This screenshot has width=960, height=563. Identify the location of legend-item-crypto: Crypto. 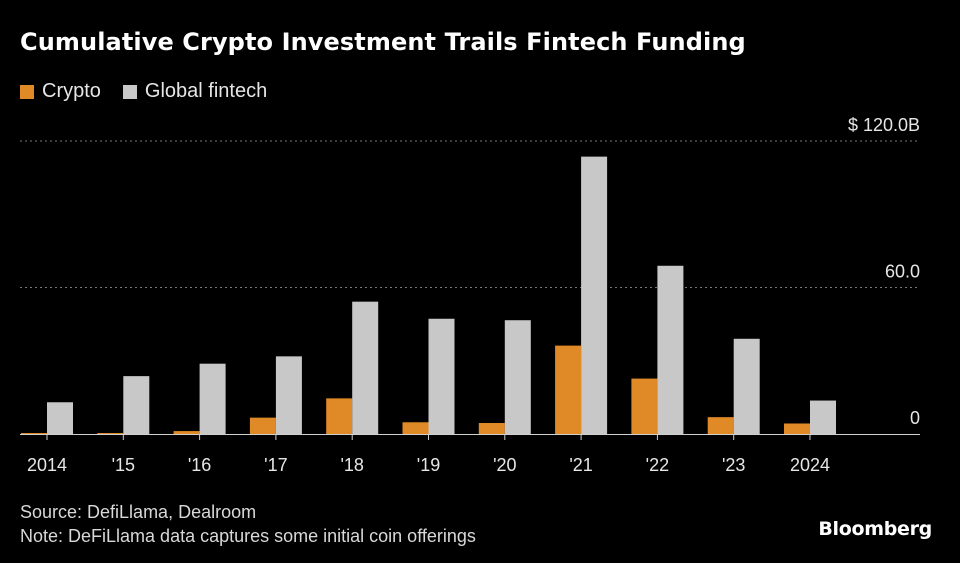
(60, 91).